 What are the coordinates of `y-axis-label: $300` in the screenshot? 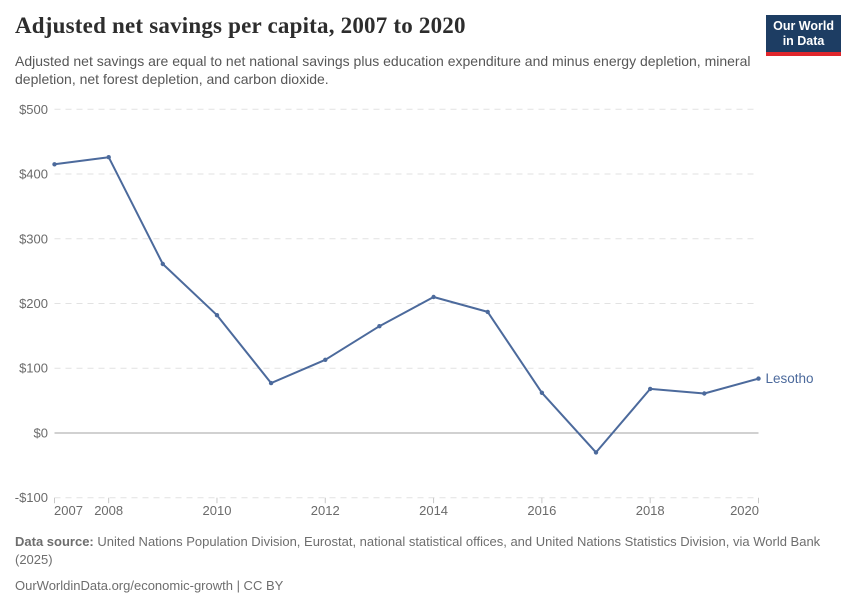 It's located at (33, 238).